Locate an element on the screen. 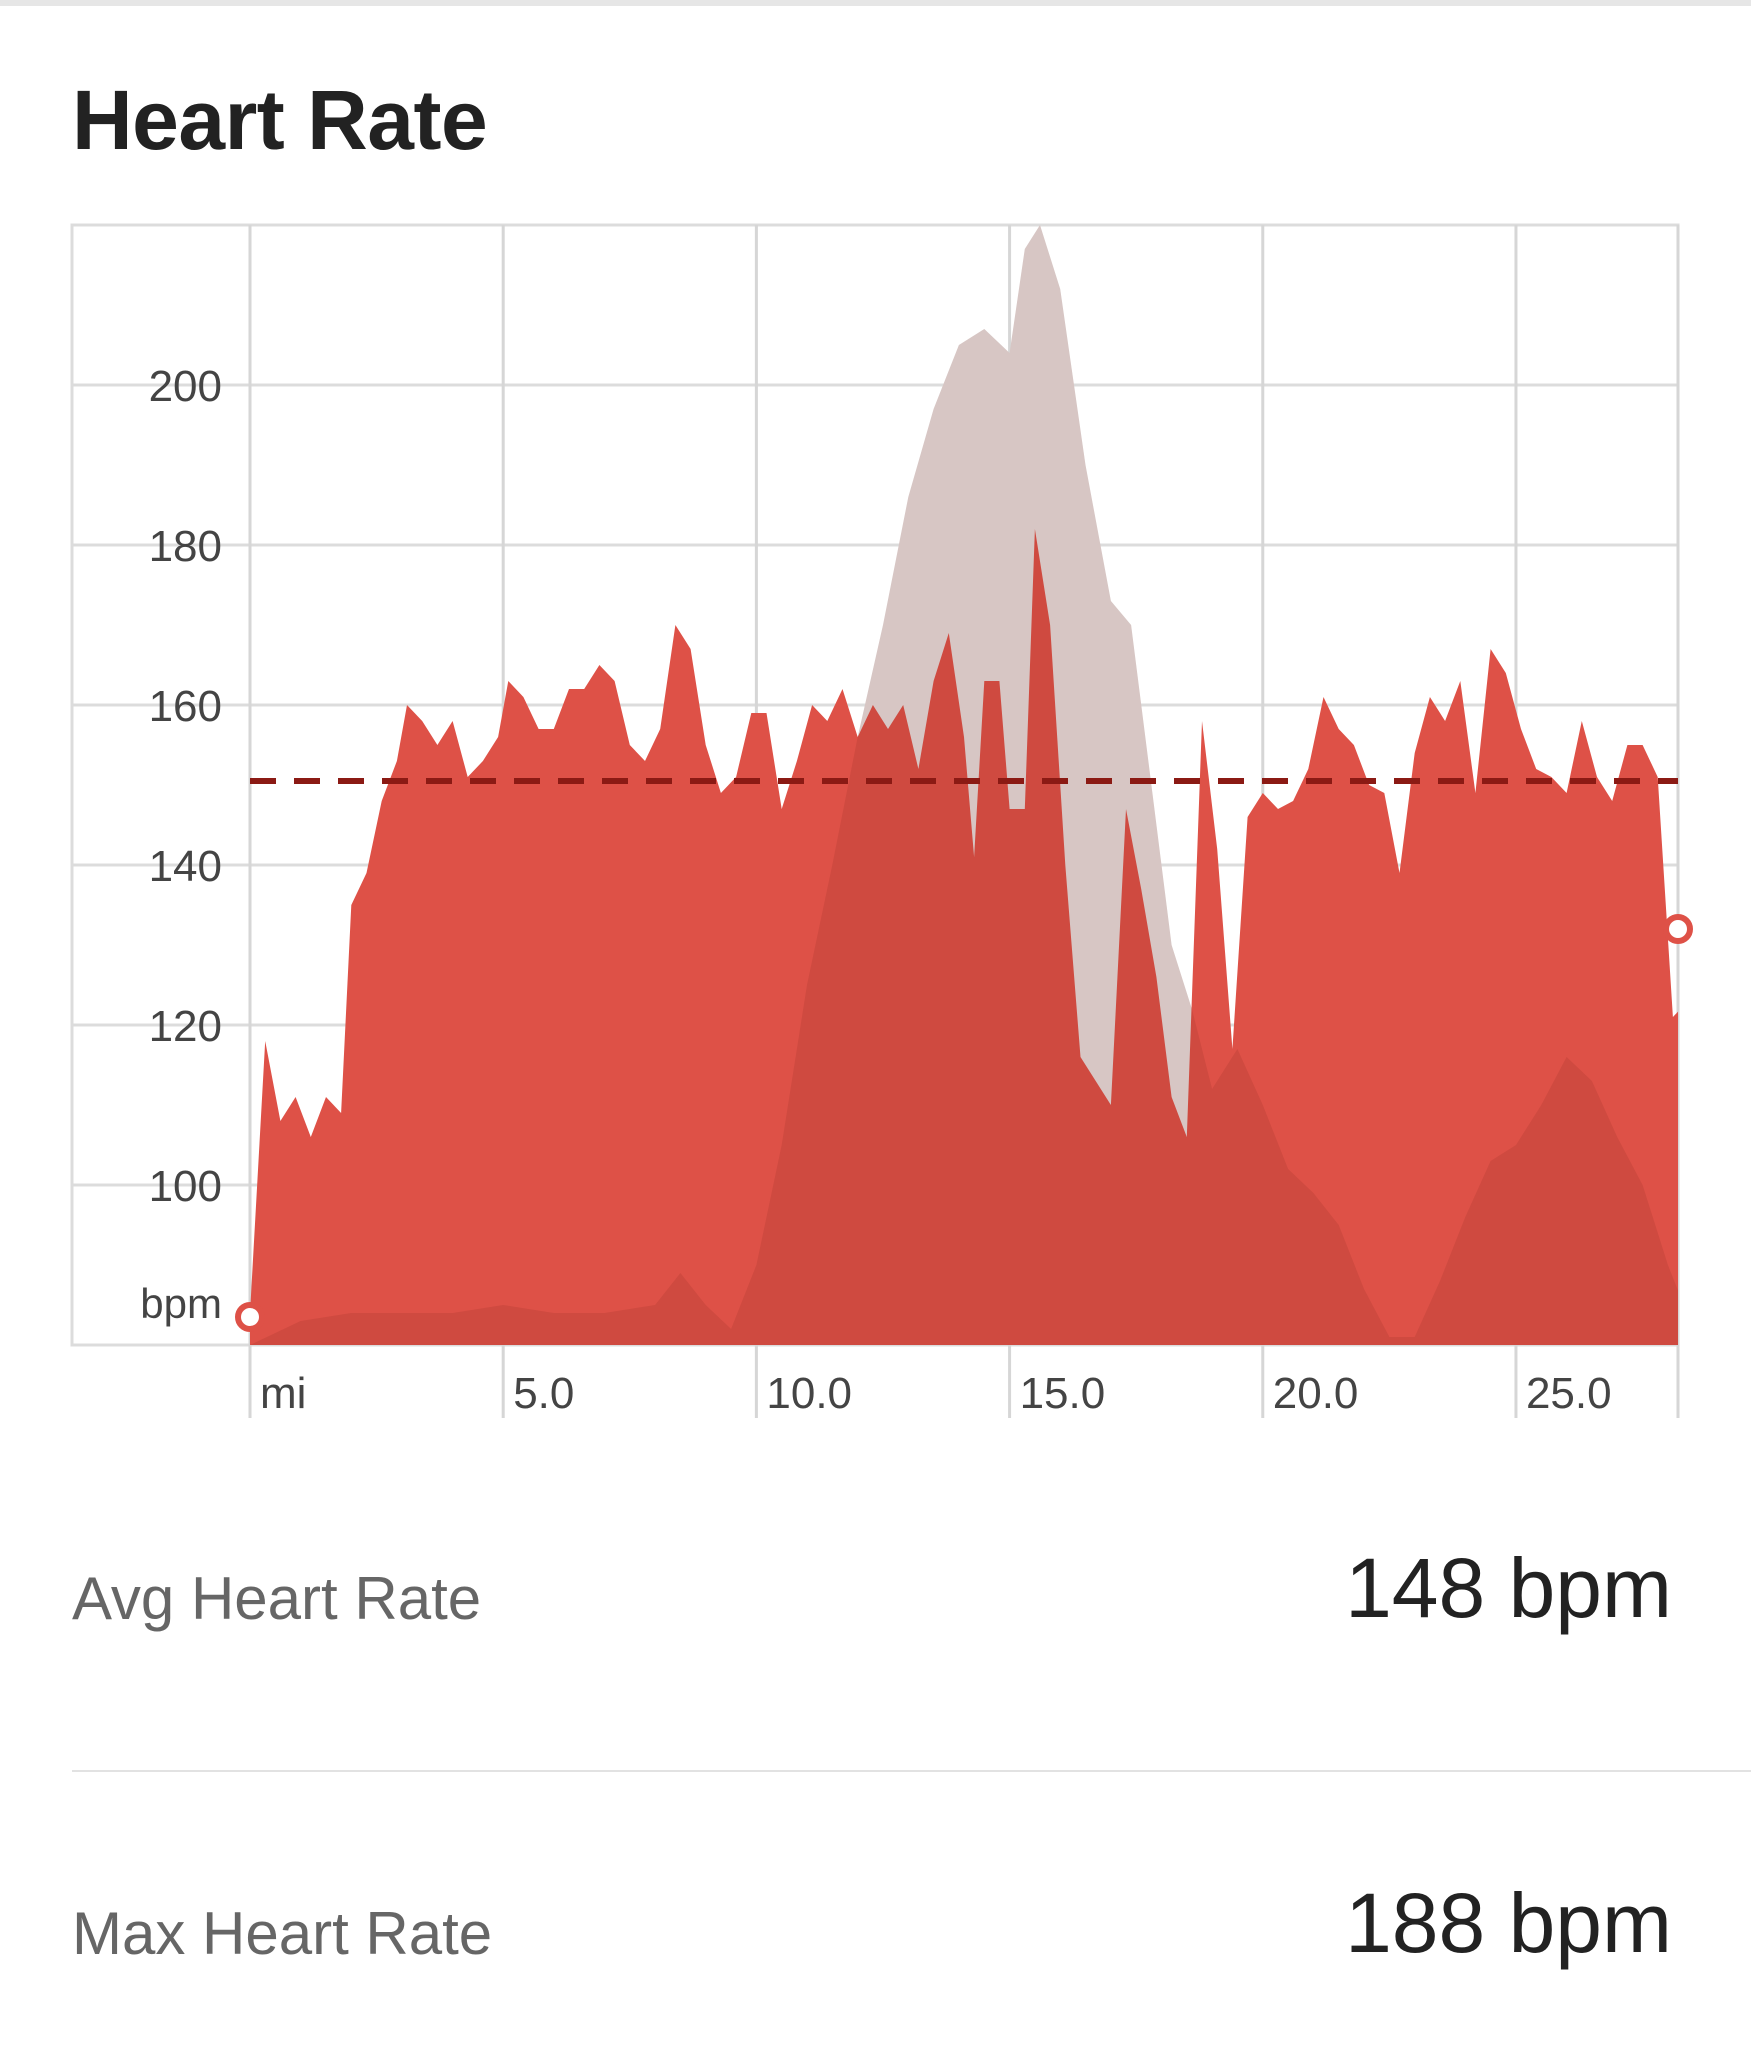 The height and width of the screenshot is (2048, 1751). start-marker is located at coordinates (250, 1317).